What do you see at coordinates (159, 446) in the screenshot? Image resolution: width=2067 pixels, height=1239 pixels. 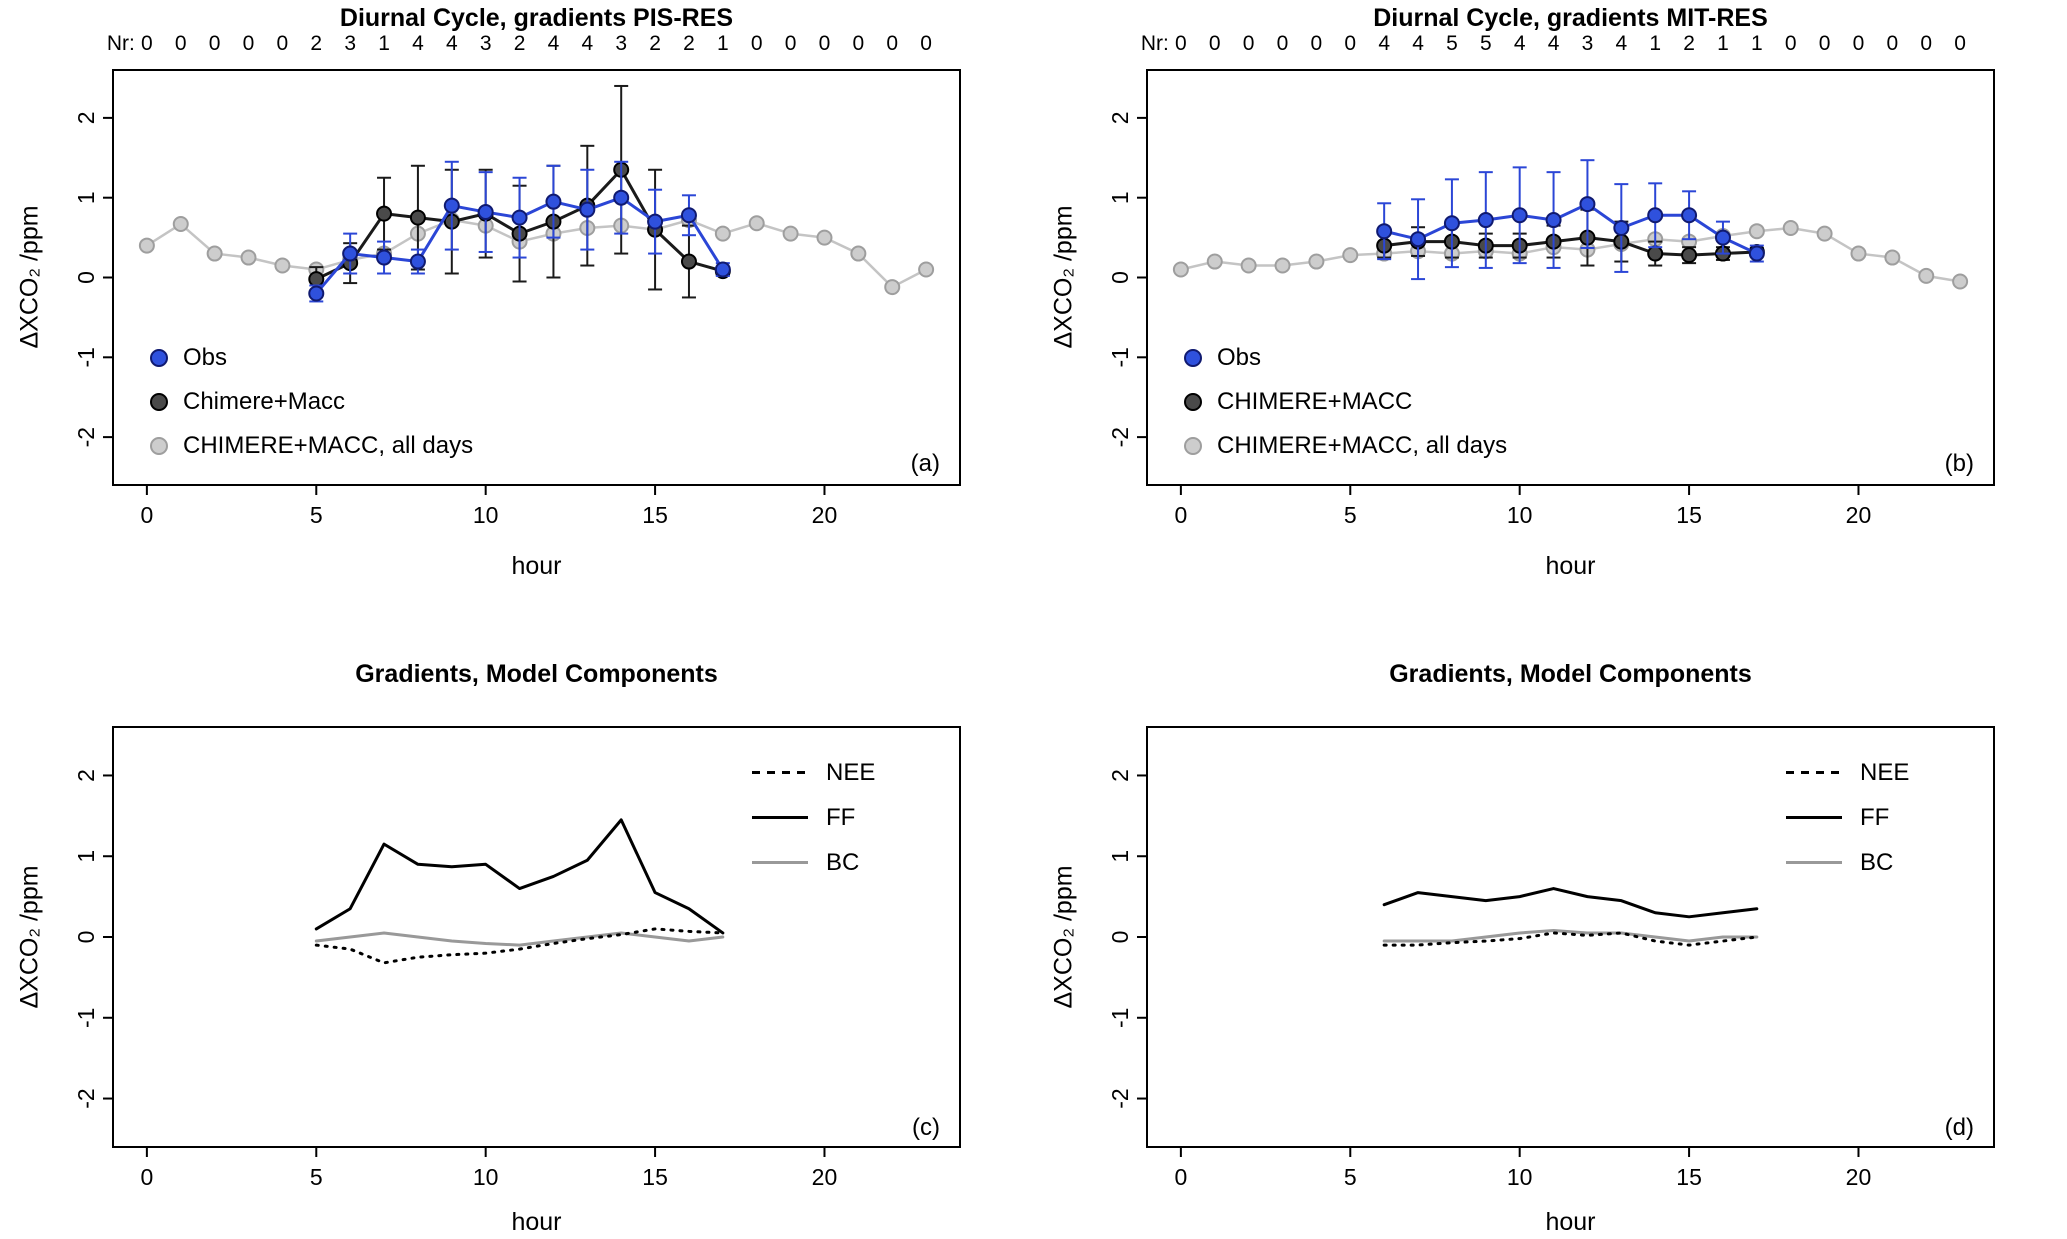 I see `all-days-marker-icon` at bounding box center [159, 446].